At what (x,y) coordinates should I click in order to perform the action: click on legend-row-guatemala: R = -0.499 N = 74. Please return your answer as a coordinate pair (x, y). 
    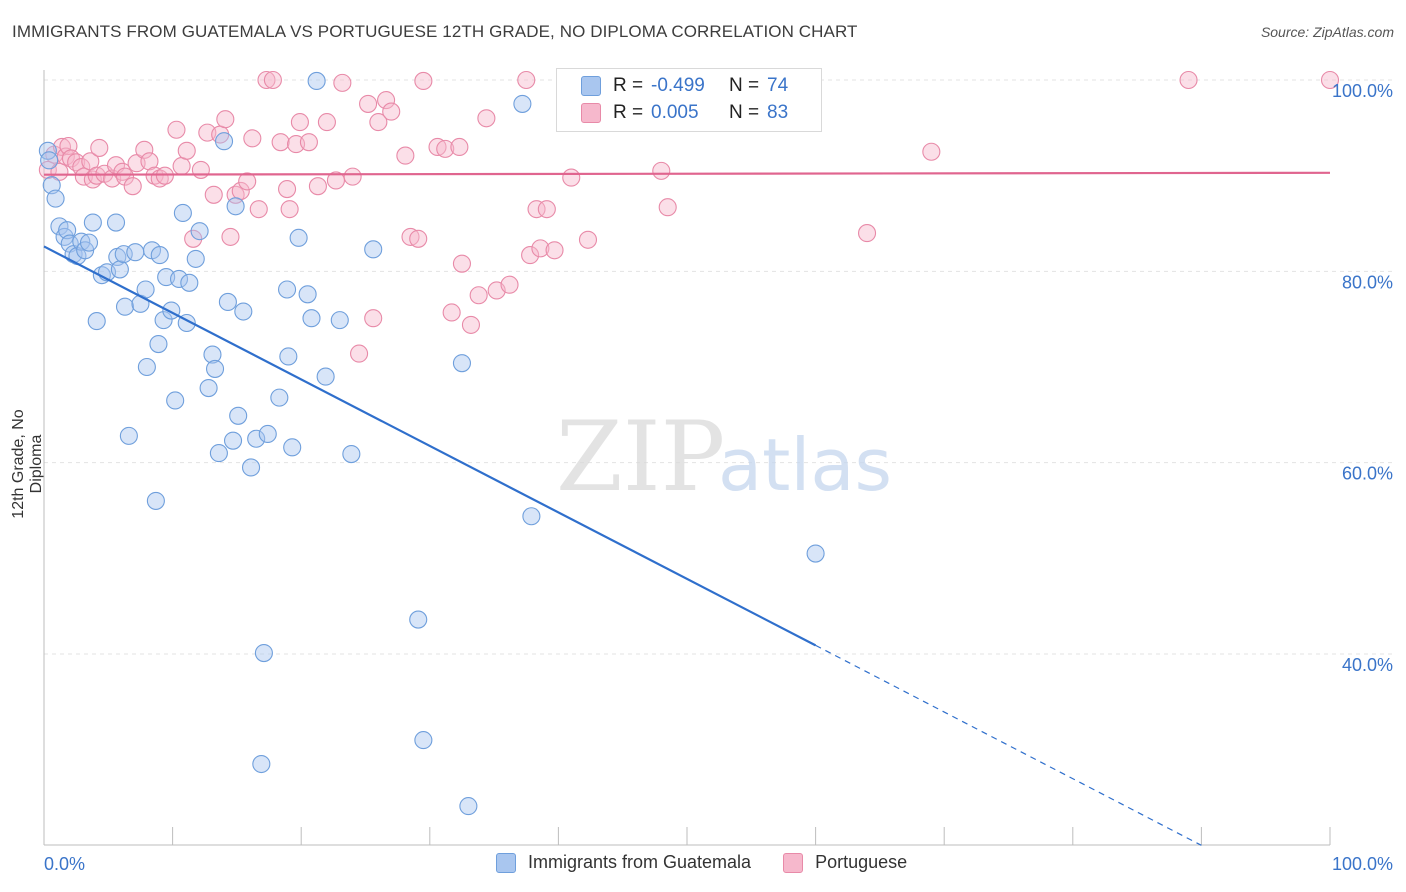
    Looking at the image, I should click on (684, 86).